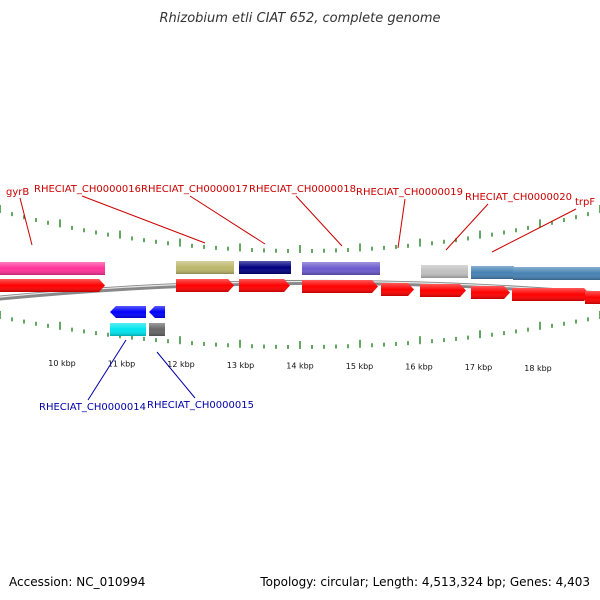 Image resolution: width=600 pixels, height=600 pixels. I want to click on cog-box-shade-RHECIAT_CH0000019, so click(444, 271).